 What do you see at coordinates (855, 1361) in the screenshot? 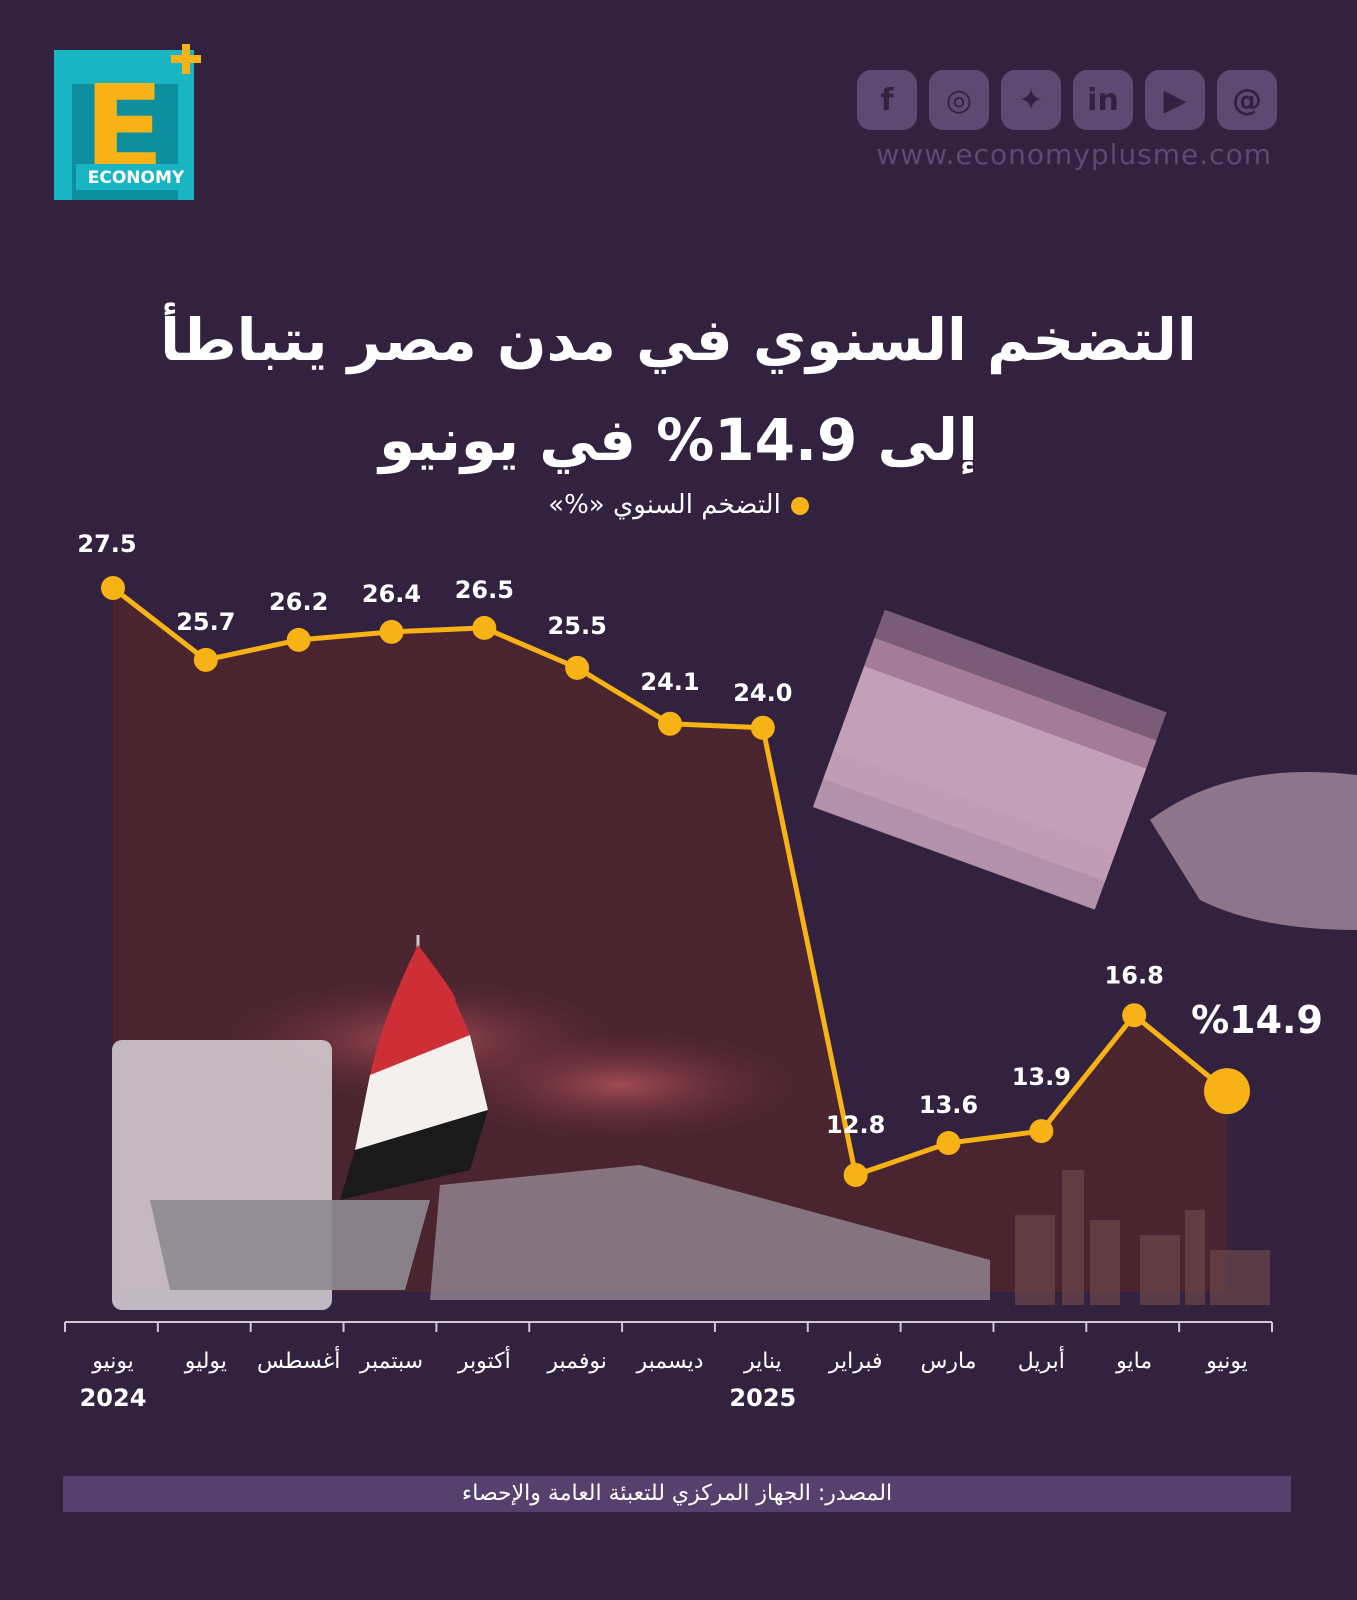
I see `x-tick-label: فبراير` at bounding box center [855, 1361].